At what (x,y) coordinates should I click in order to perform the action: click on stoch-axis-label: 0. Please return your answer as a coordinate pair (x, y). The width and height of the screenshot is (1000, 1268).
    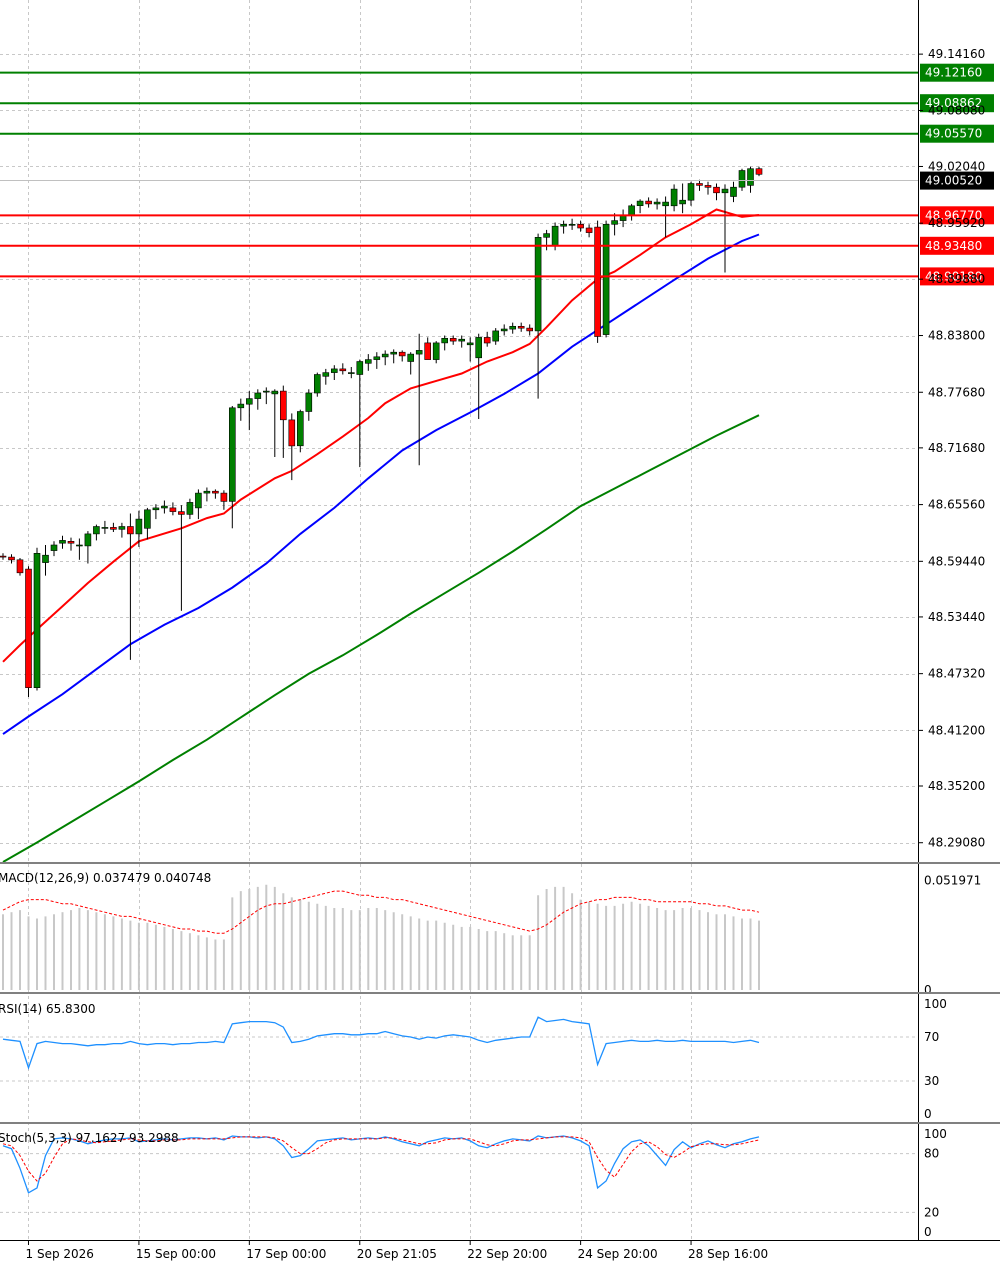
    Looking at the image, I should click on (928, 1232).